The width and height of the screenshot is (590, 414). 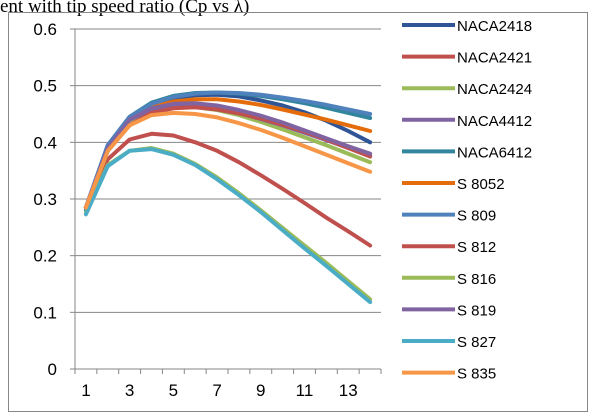 I want to click on y-tick-label: 0.3, so click(x=45, y=199).